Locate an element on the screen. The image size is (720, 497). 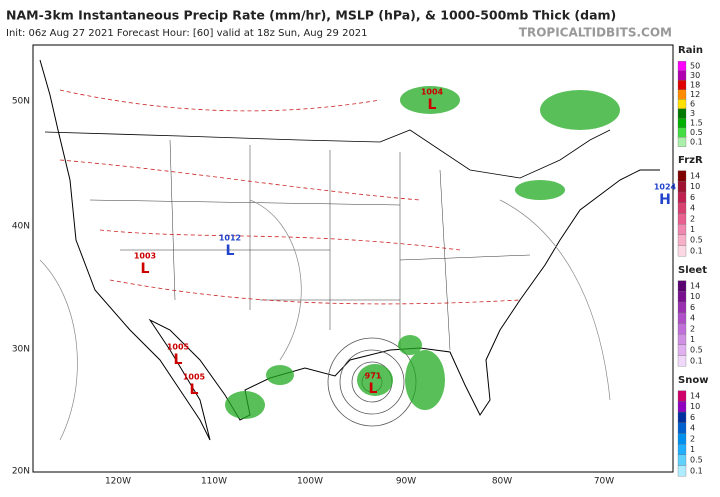
pressure-symbol: H is located at coordinates (665, 200).